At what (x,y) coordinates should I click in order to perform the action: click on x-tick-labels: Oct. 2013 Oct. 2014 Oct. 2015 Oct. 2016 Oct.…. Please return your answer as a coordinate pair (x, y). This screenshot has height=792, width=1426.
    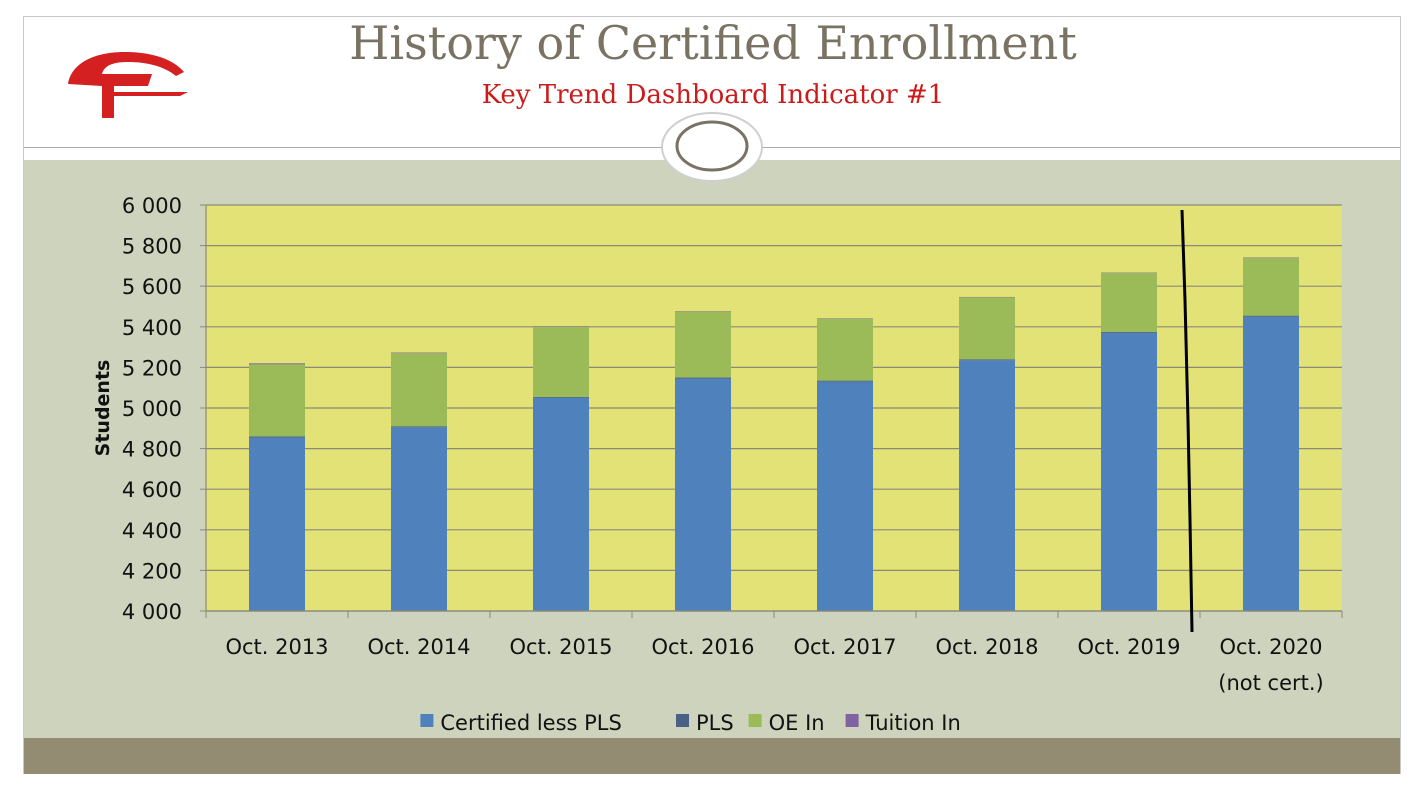
    Looking at the image, I should click on (774, 665).